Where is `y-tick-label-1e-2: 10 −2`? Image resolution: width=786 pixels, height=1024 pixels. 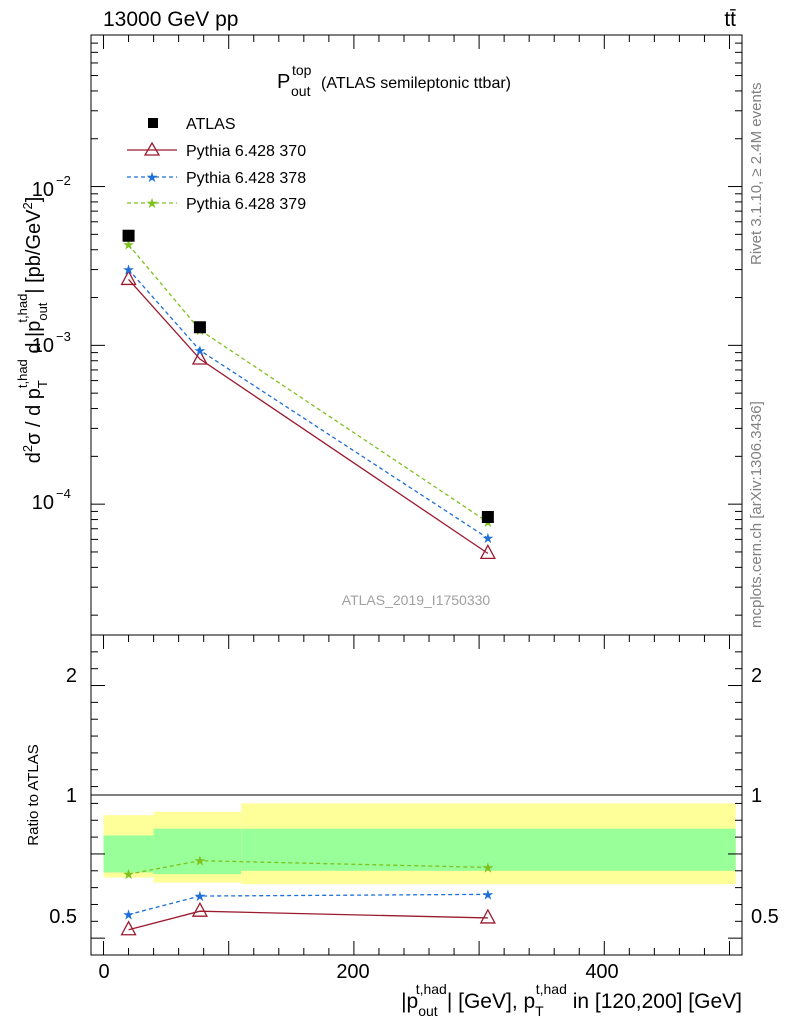 y-tick-label-1e-2: 10 −2 is located at coordinates (51, 187).